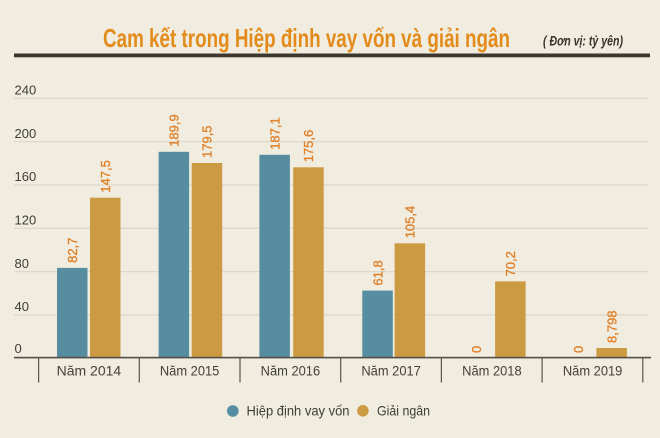  I want to click on svg-text: Năm 2018, so click(492, 371).